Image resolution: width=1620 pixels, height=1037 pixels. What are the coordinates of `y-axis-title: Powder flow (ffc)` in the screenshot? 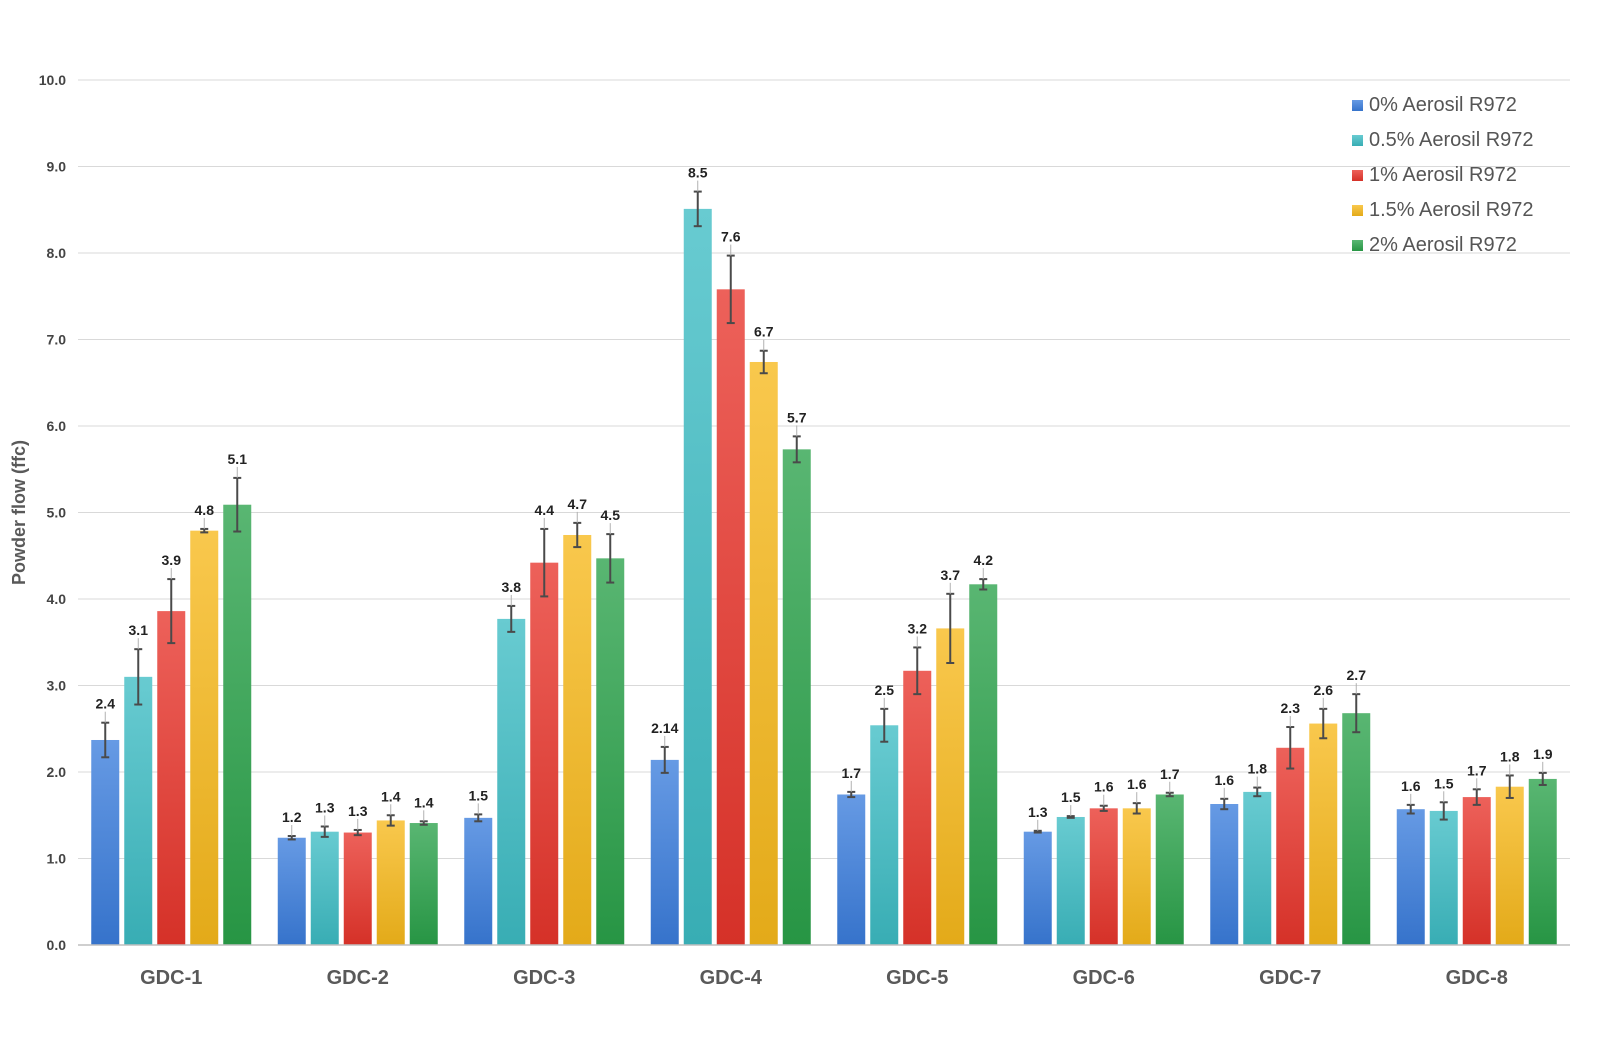 It's located at (19, 512).